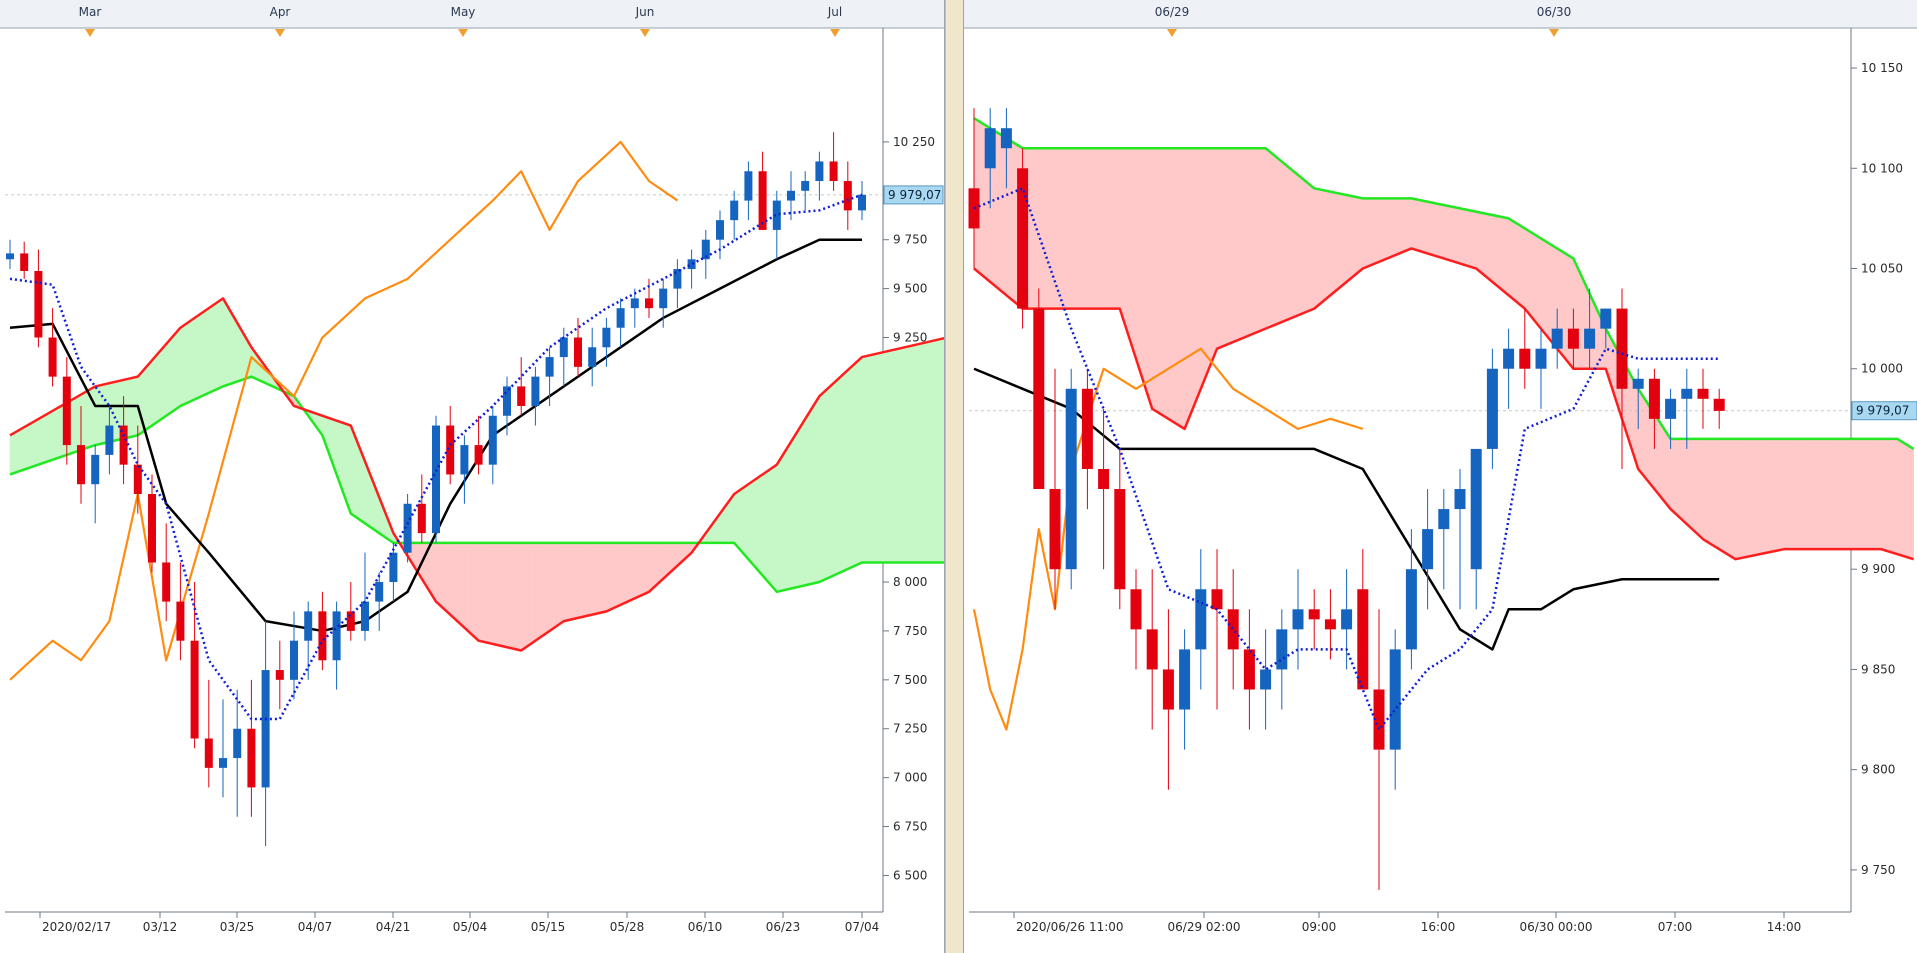  I want to click on y-tick-label: 7 000, so click(910, 778).